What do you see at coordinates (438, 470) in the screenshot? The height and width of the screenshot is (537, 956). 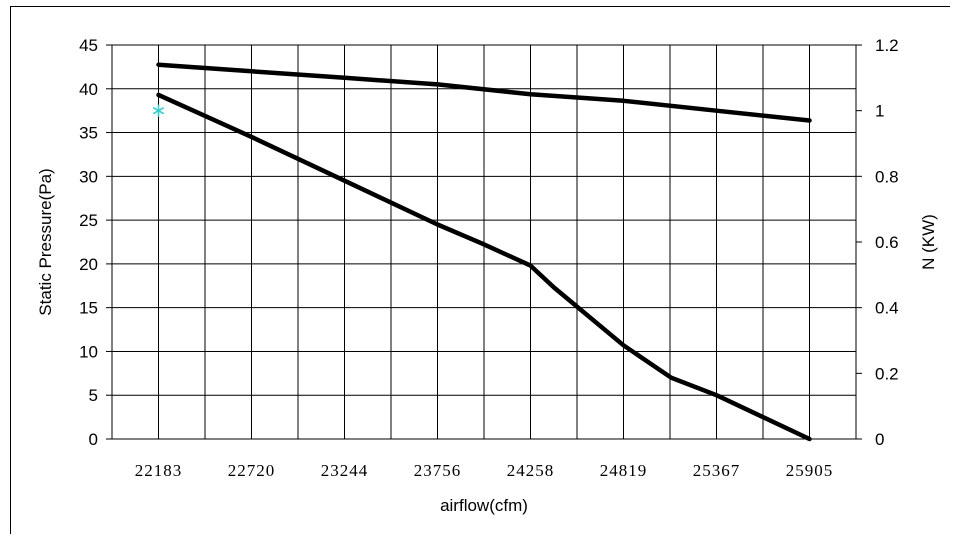 I see `x-tick-label: 23756` at bounding box center [438, 470].